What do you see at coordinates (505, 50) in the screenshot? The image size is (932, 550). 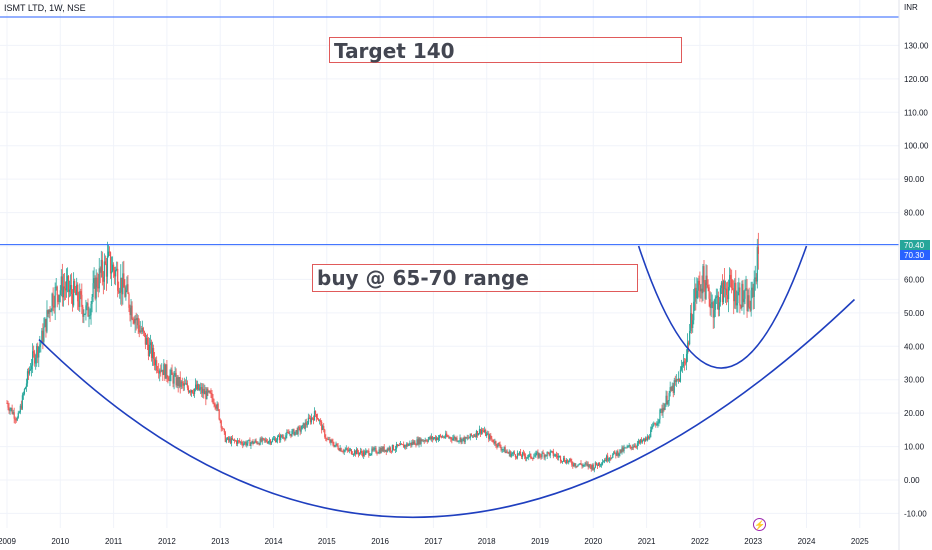 I see `target-annotation: Target 140` at bounding box center [505, 50].